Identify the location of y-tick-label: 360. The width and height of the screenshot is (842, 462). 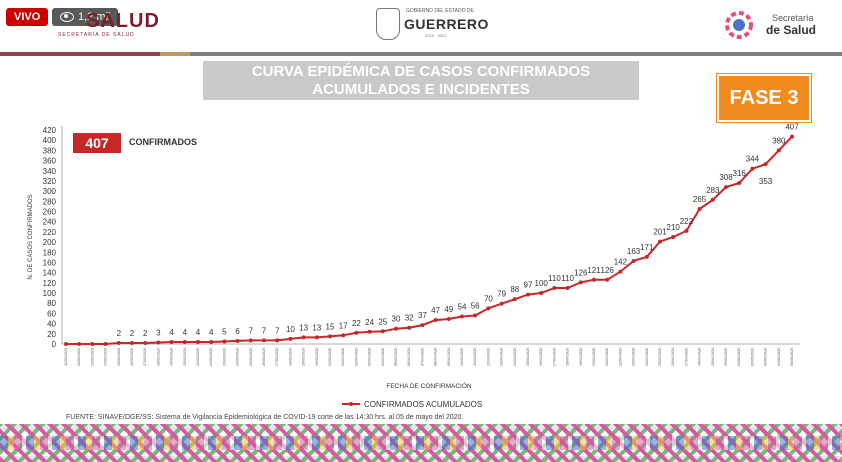
(50, 161).